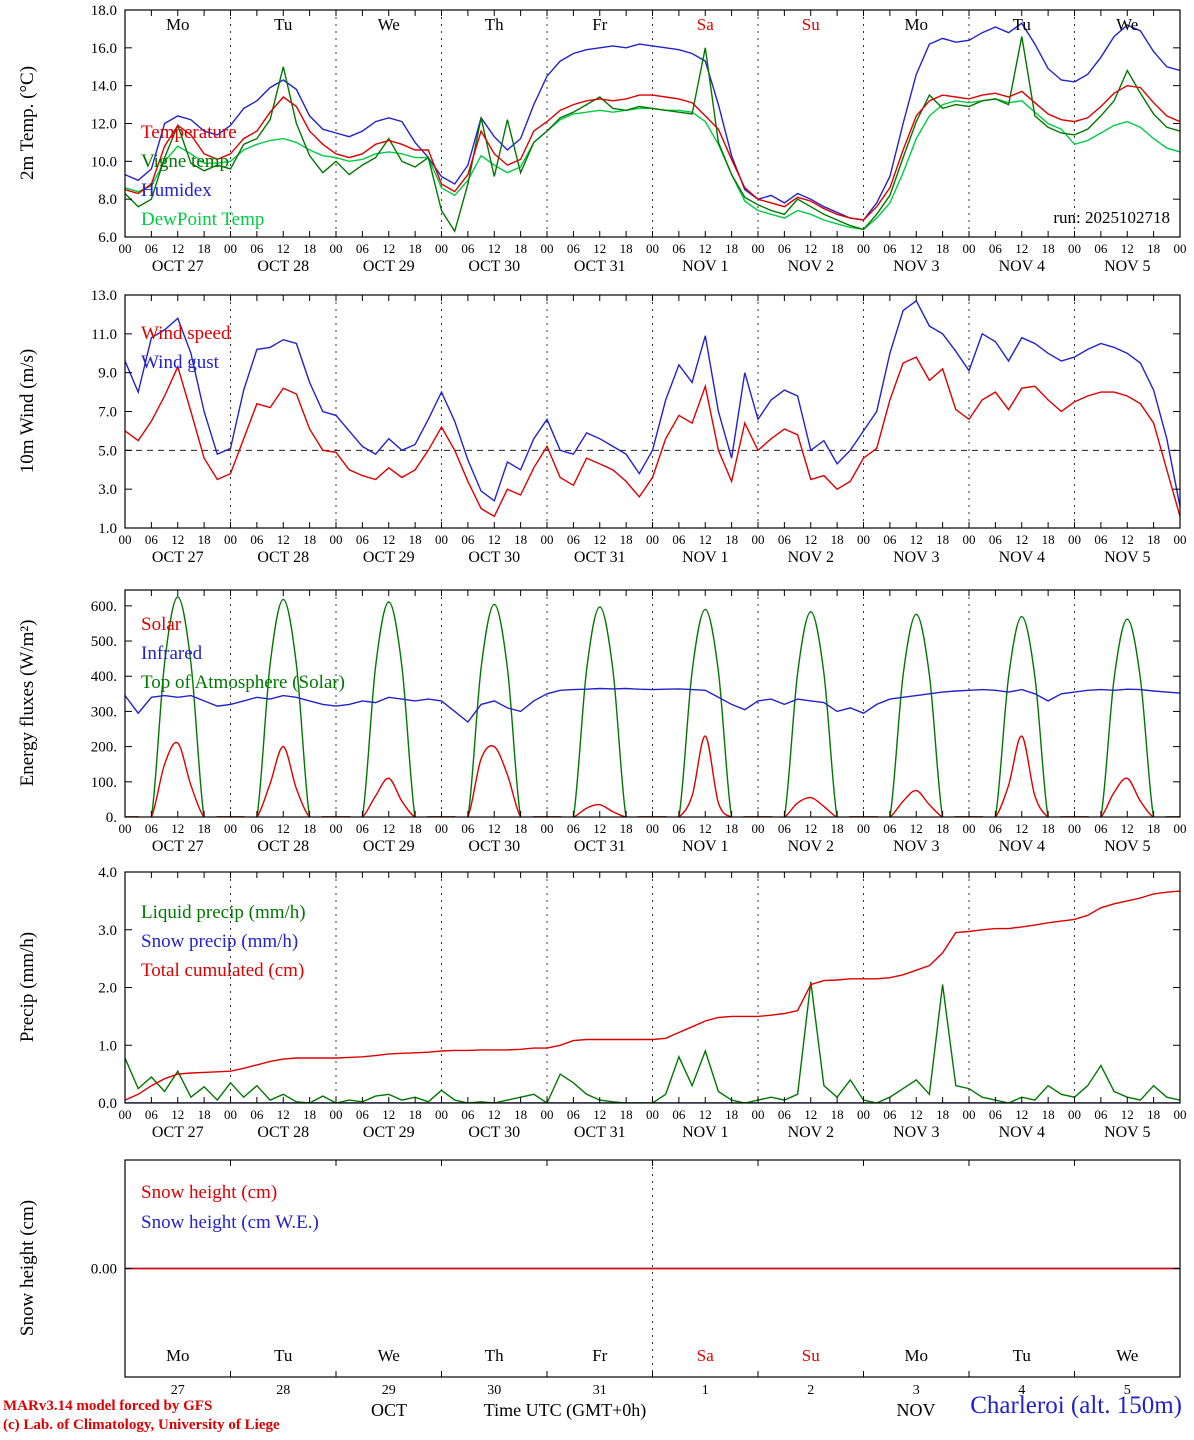  What do you see at coordinates (494, 1390) in the screenshot?
I see `date-label: 30` at bounding box center [494, 1390].